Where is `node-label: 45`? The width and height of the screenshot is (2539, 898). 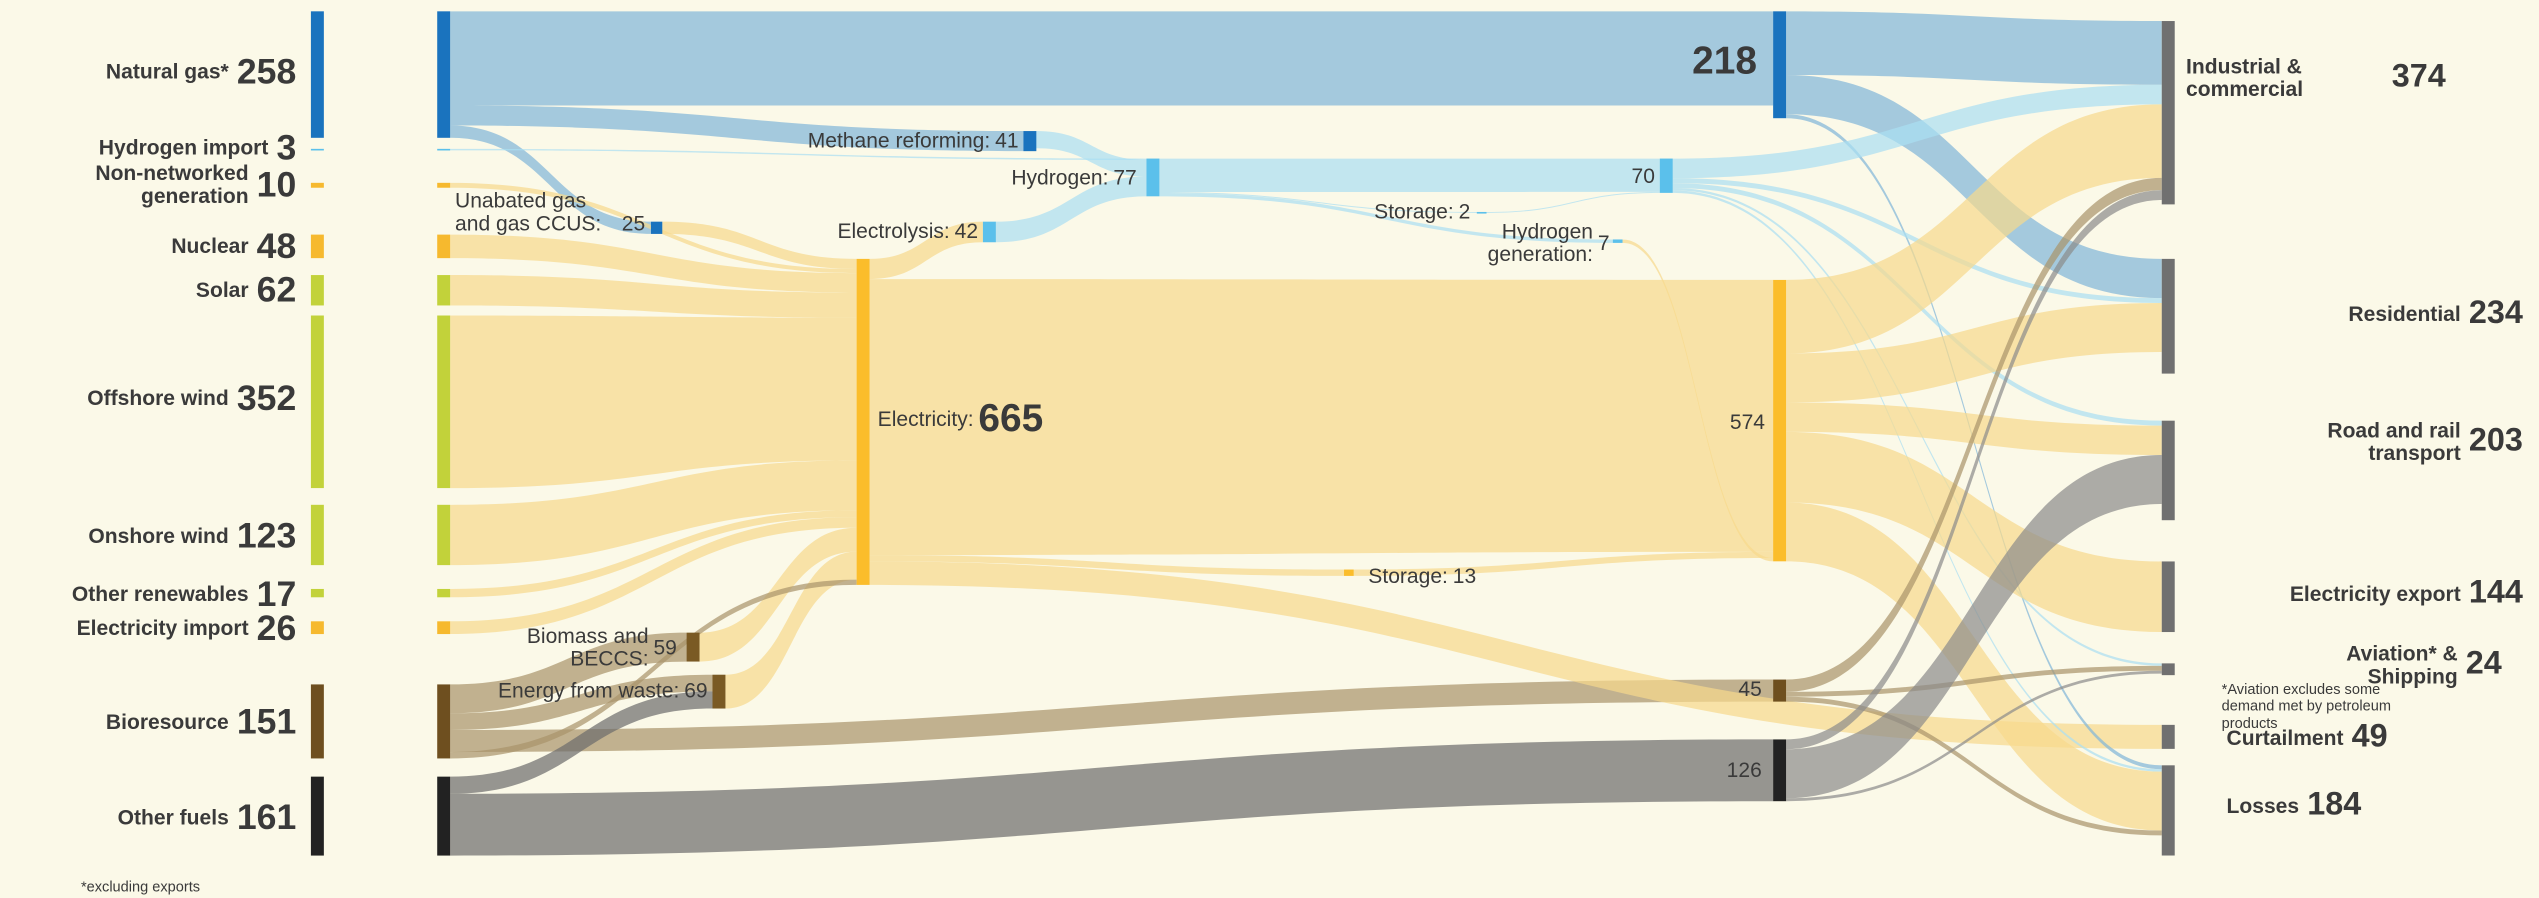 node-label: 45 is located at coordinates (1749, 689).